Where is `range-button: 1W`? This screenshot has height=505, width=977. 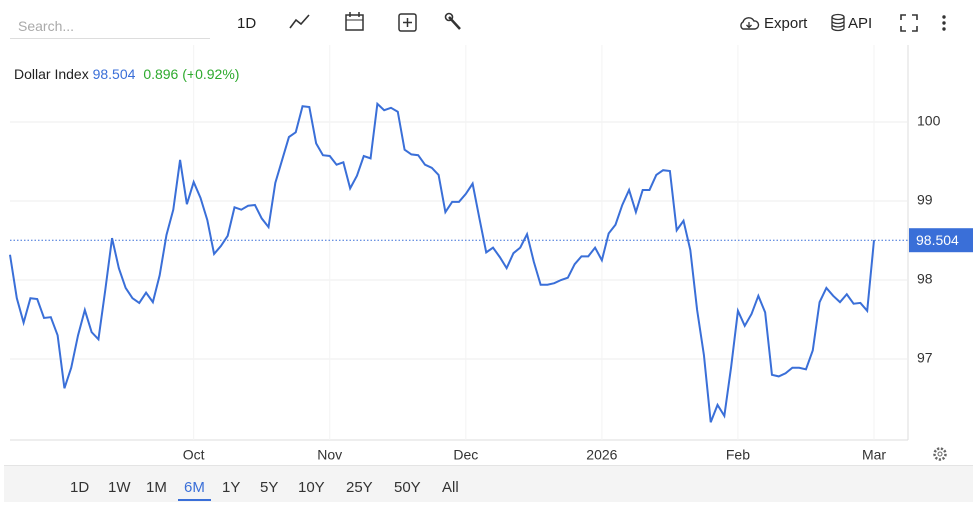
range-button: 1W is located at coordinates (119, 487).